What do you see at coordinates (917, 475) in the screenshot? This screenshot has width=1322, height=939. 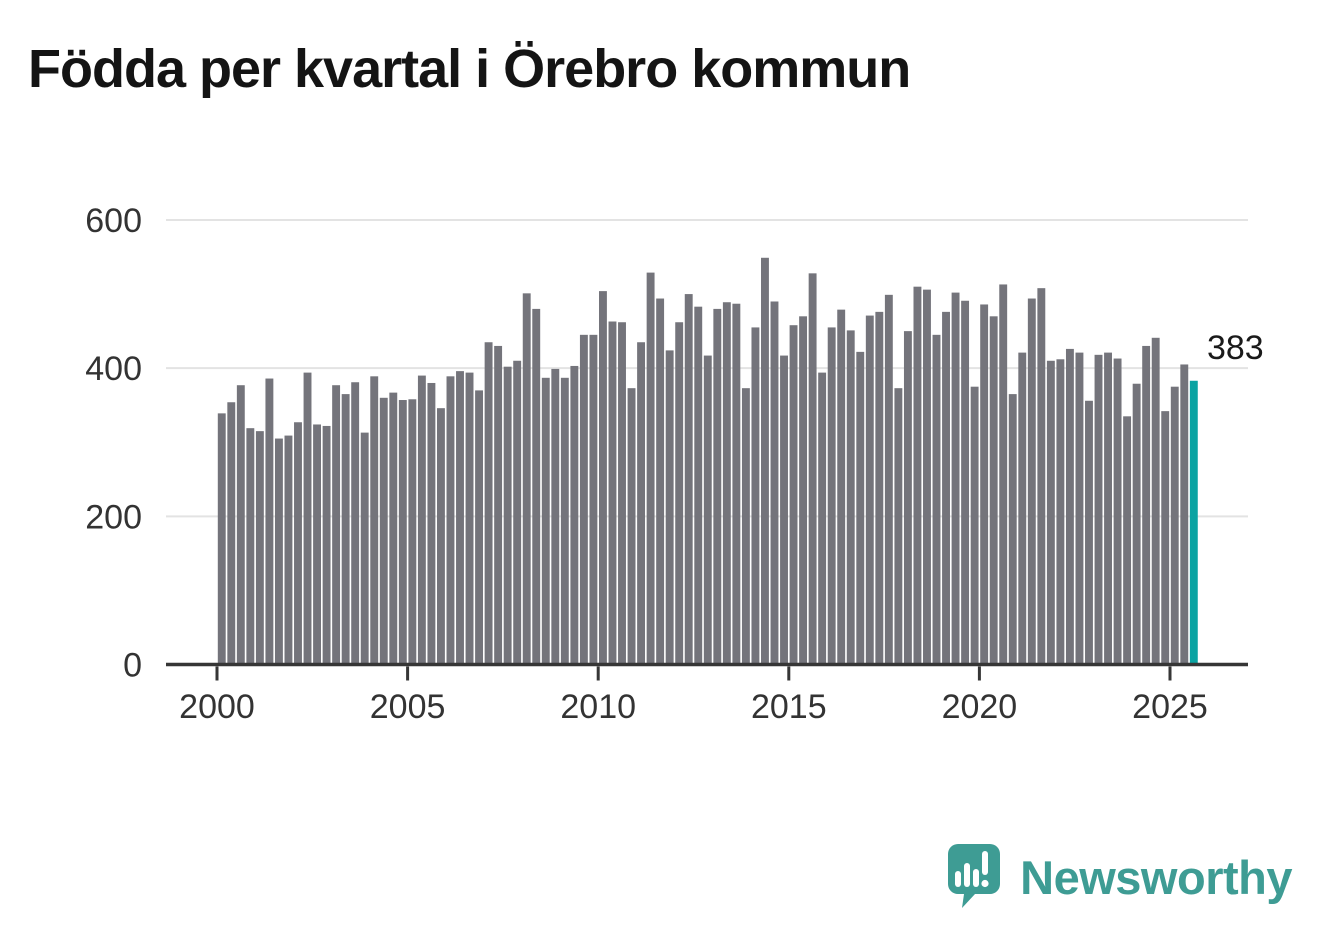 I see `bar-2018 Q2` at bounding box center [917, 475].